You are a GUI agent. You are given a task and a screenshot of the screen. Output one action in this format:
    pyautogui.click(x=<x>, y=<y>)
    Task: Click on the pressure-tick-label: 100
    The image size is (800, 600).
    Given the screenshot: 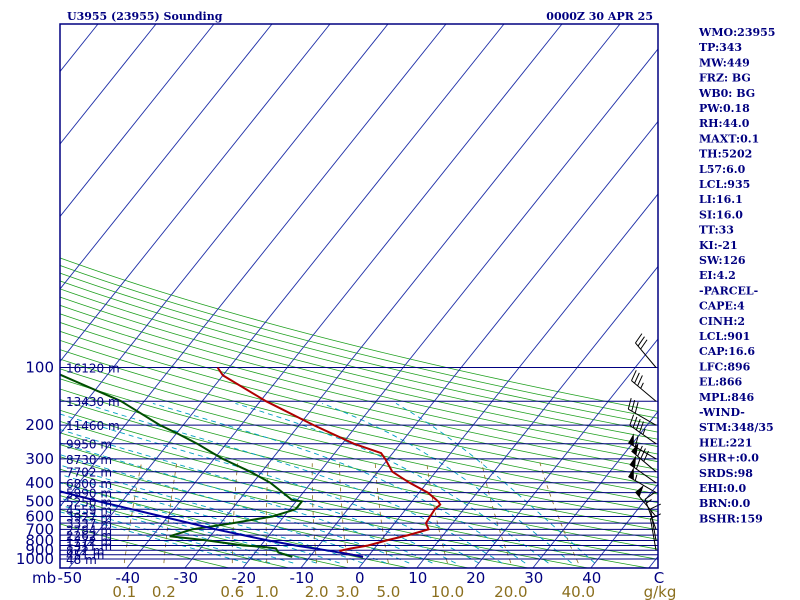 What is the action you would take?
    pyautogui.click(x=39, y=368)
    